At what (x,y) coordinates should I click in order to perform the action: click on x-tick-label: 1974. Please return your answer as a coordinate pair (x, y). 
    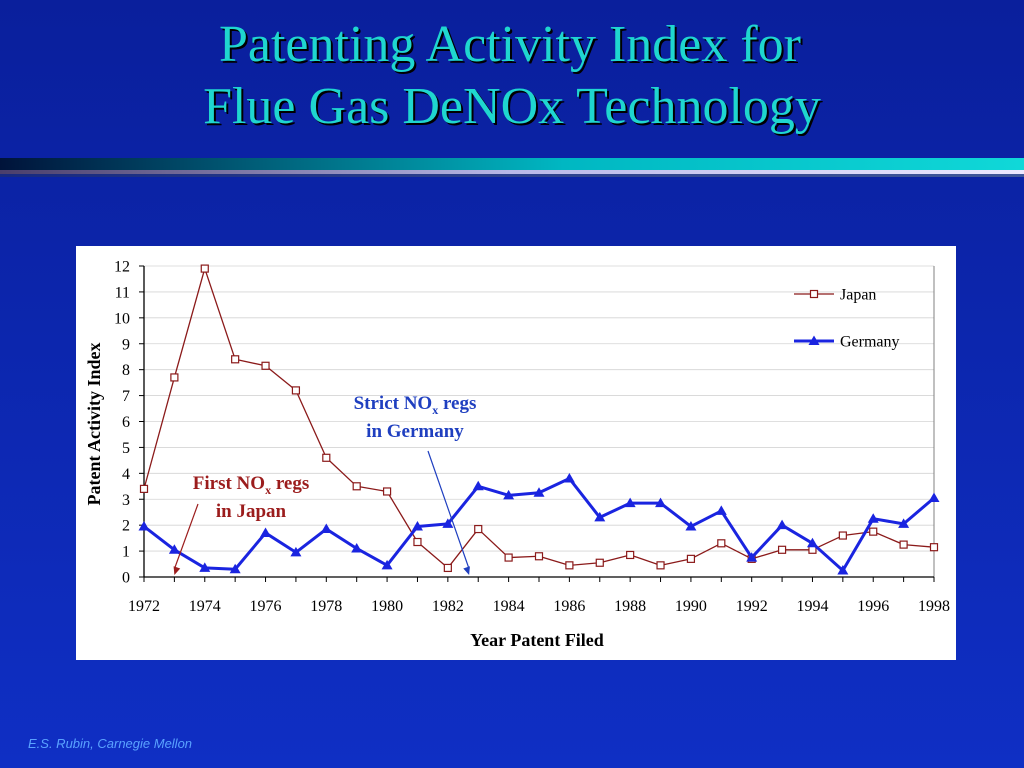
    Looking at the image, I should click on (205, 606).